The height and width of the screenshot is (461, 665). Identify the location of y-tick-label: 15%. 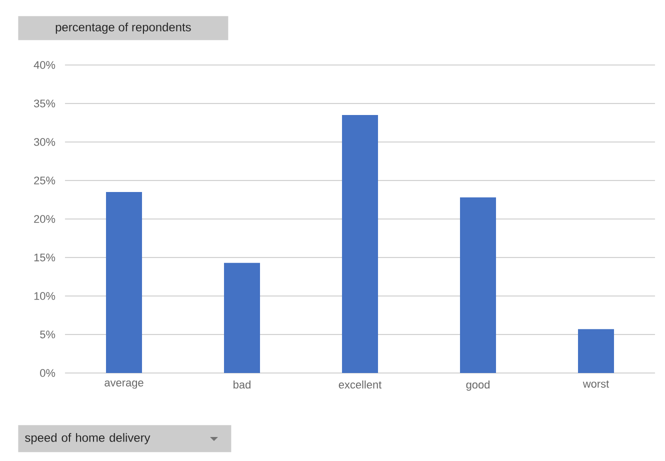
(45, 258).